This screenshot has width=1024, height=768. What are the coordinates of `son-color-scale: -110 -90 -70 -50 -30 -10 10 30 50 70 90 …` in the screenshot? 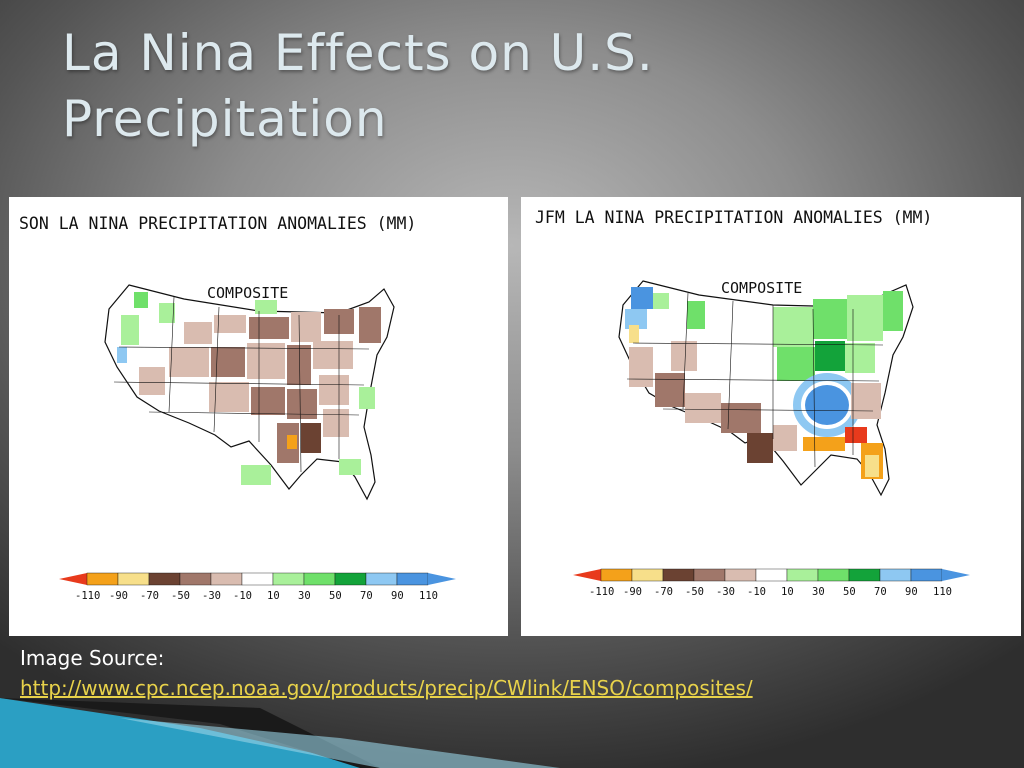 It's located at (257, 587).